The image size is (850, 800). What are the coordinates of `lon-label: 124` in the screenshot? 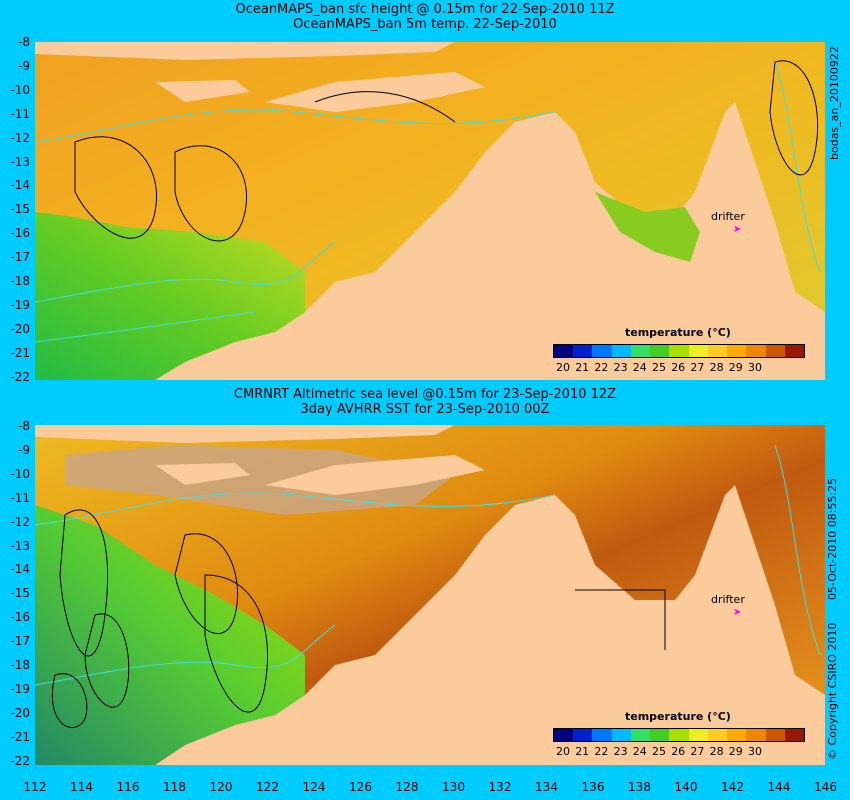 It's located at (314, 787).